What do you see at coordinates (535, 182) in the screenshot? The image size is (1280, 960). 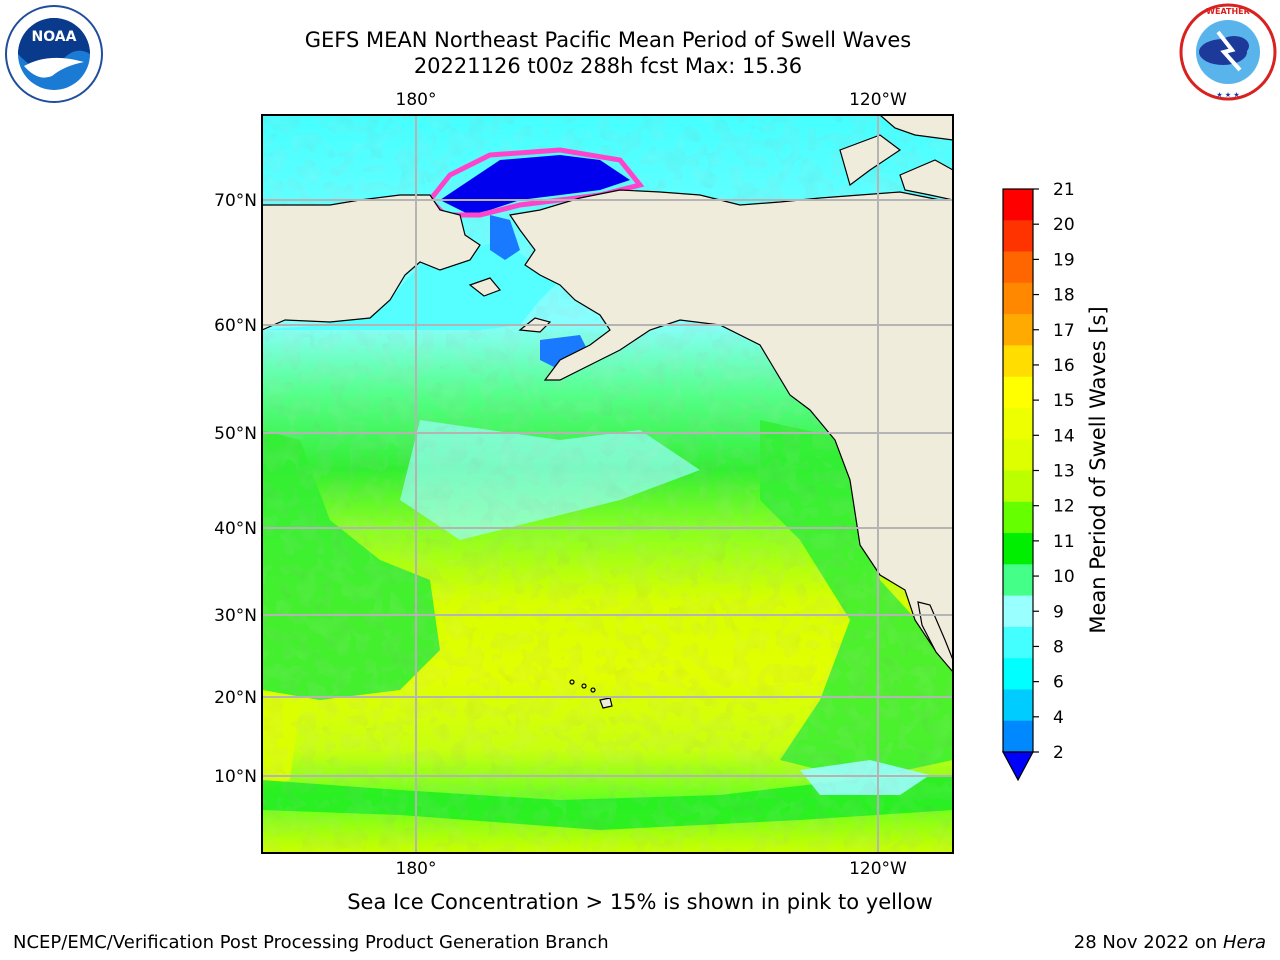 I see `arctic-ice-edge` at bounding box center [535, 182].